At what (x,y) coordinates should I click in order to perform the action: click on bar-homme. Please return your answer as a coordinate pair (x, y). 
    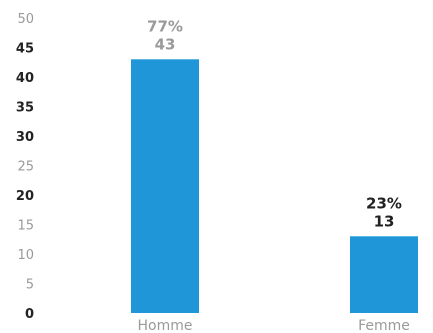
    Looking at the image, I should click on (165, 186).